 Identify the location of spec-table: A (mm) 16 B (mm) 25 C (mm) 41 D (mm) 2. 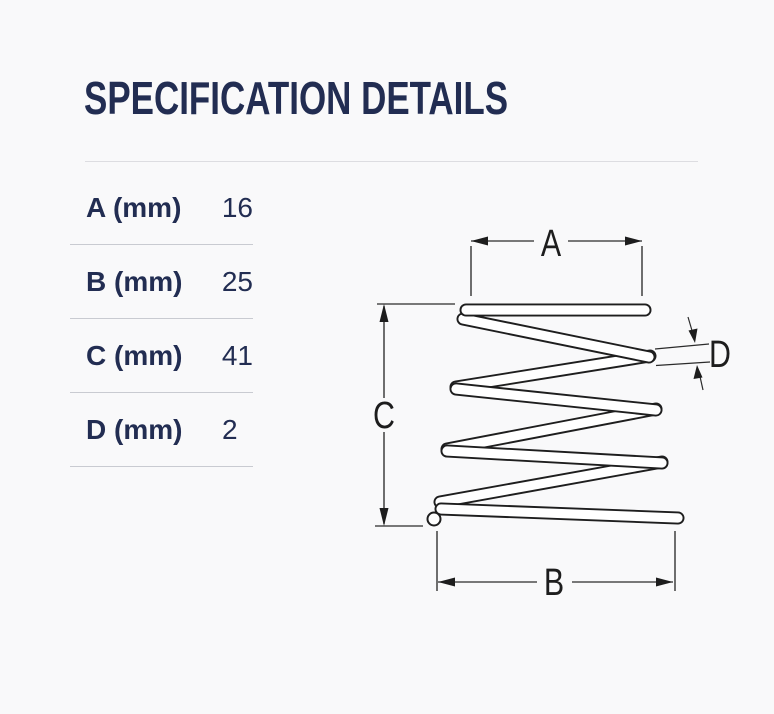
(161, 319).